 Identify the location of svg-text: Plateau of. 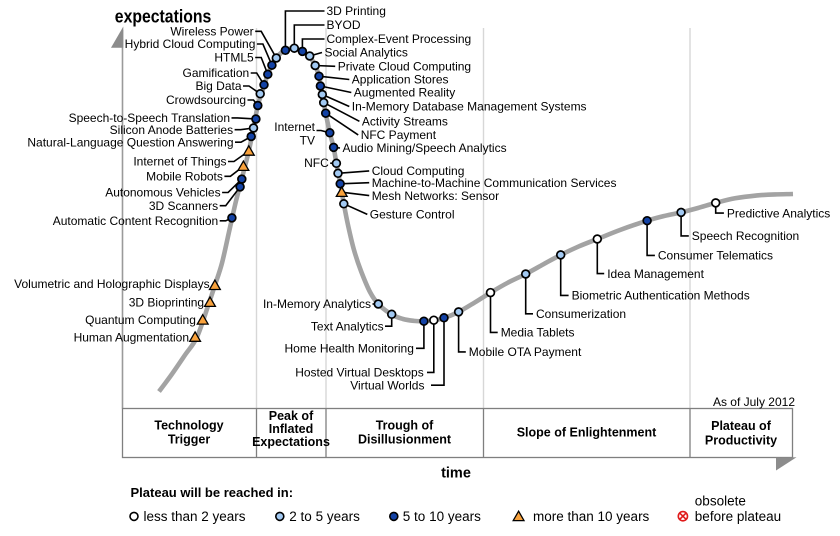
(741, 426).